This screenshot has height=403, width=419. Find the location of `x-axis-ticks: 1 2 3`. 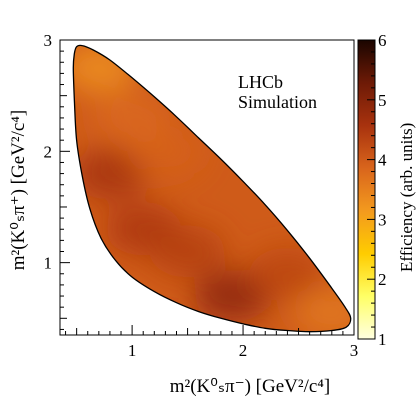

x-axis-ticks: 1 2 3 is located at coordinates (212, 342).